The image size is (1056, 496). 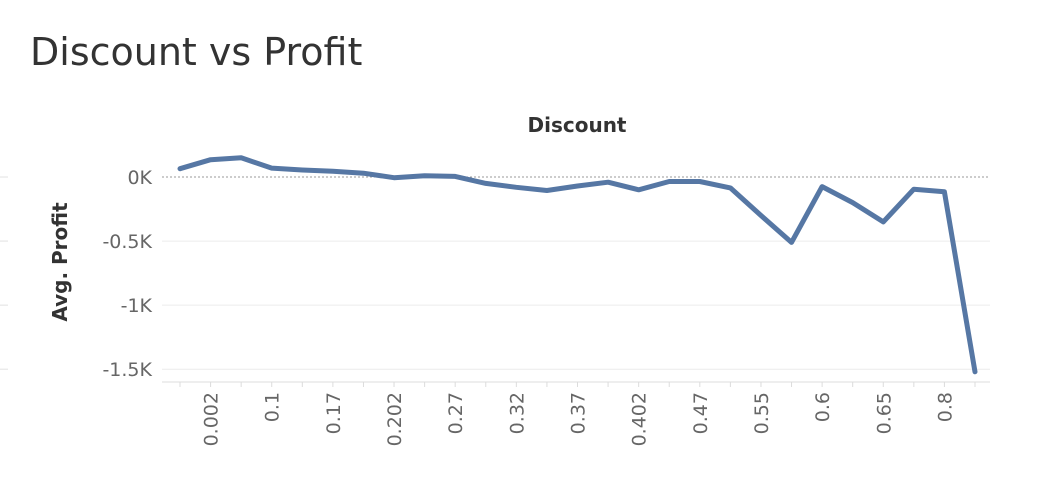 What do you see at coordinates (127, 274) in the screenshot?
I see `y-tick-labels: 0K -0.5K -1K -1.5K` at bounding box center [127, 274].